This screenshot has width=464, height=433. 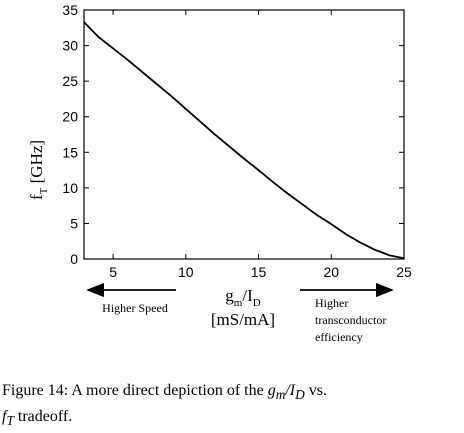 I want to click on y-axis-label: fT [GHz], so click(x=38, y=170).